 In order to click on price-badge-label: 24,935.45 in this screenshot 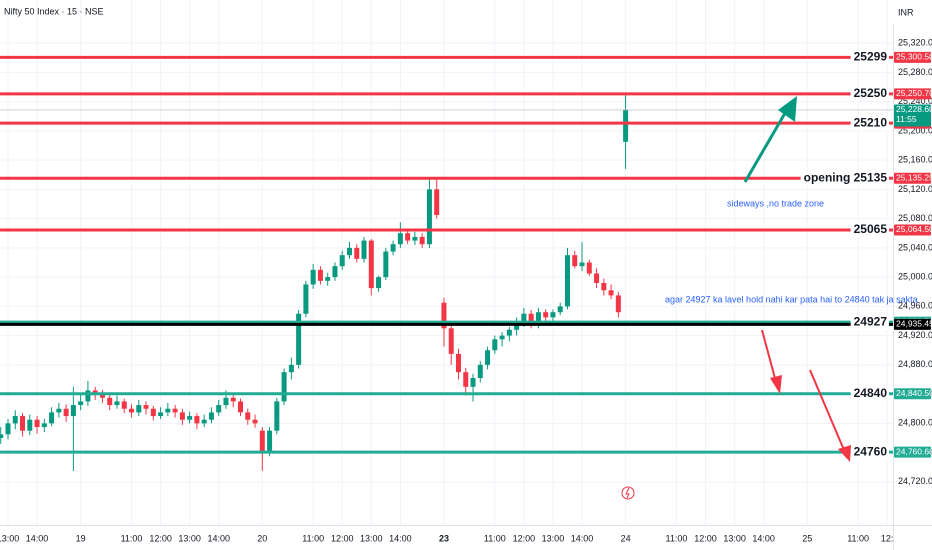, I will do `click(914, 324)`.